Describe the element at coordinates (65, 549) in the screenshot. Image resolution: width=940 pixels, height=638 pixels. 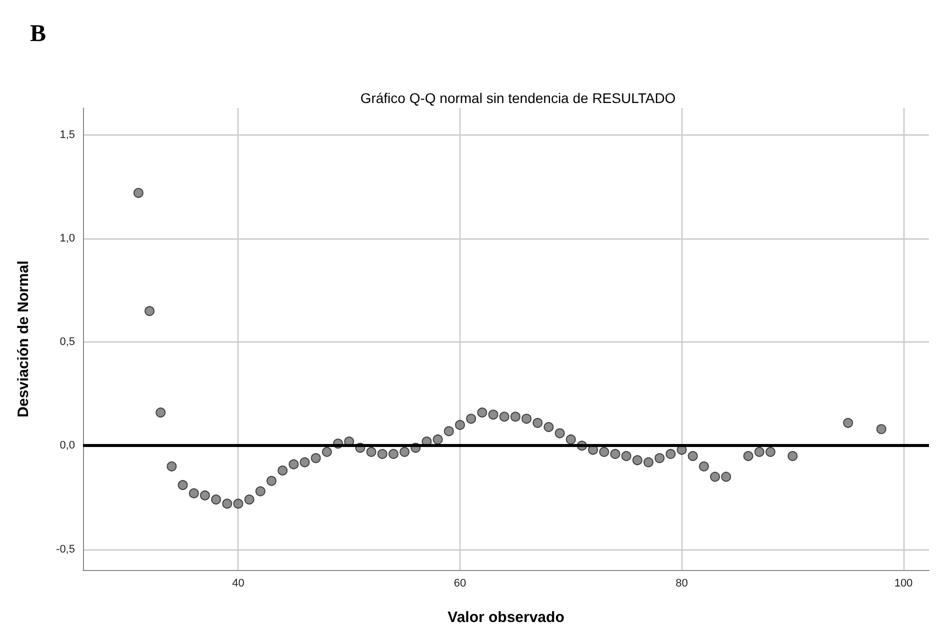
I see `y-tick-label: -0,5` at that location.